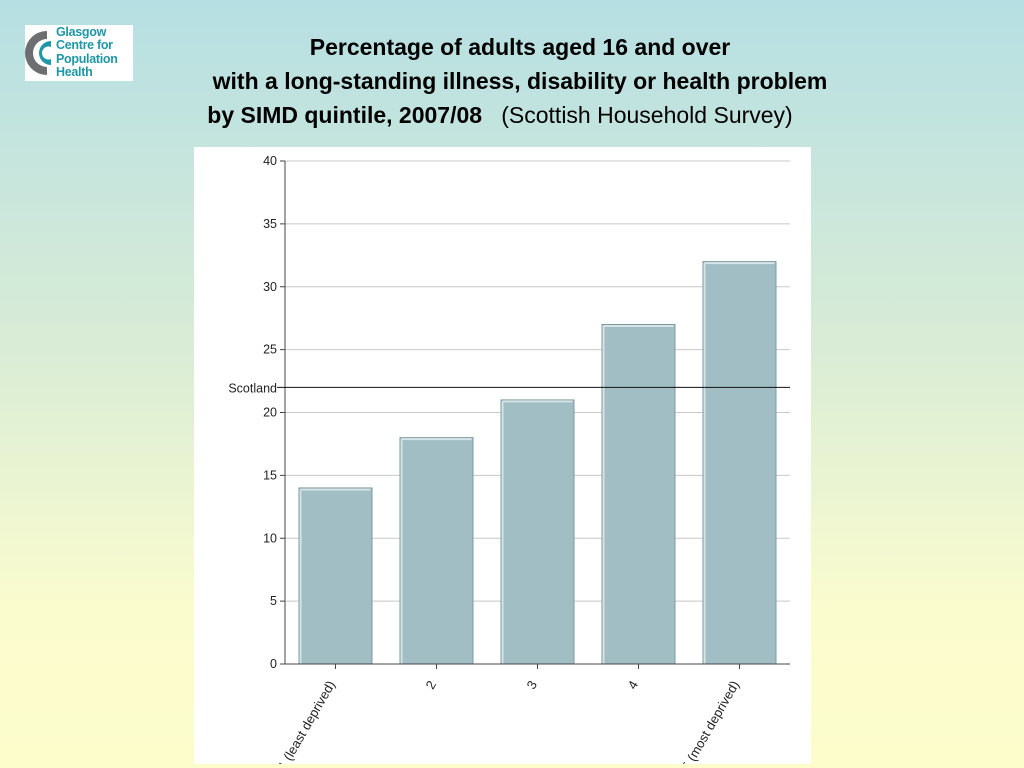 Image resolution: width=1024 pixels, height=768 pixels. What do you see at coordinates (520, 47) in the screenshot?
I see `title-line-1: Percentage of adults aged 16 and over` at bounding box center [520, 47].